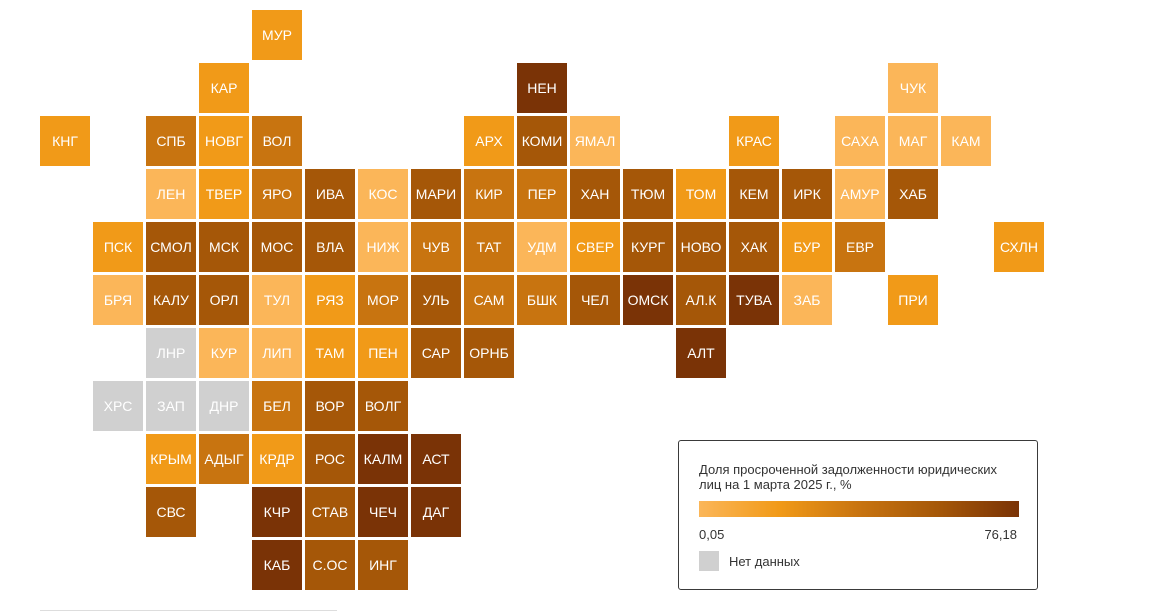  What do you see at coordinates (595, 300) in the screenshot?
I see `region-tile: ЧЕЛ` at bounding box center [595, 300].